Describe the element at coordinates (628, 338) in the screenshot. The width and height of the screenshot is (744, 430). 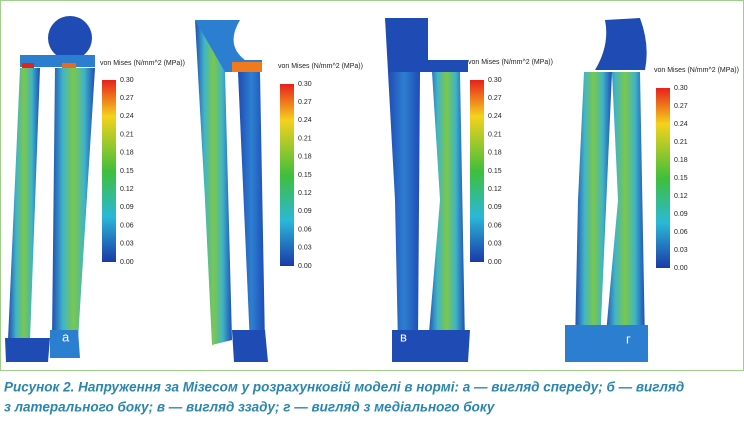
I see `panel-label: г` at that location.